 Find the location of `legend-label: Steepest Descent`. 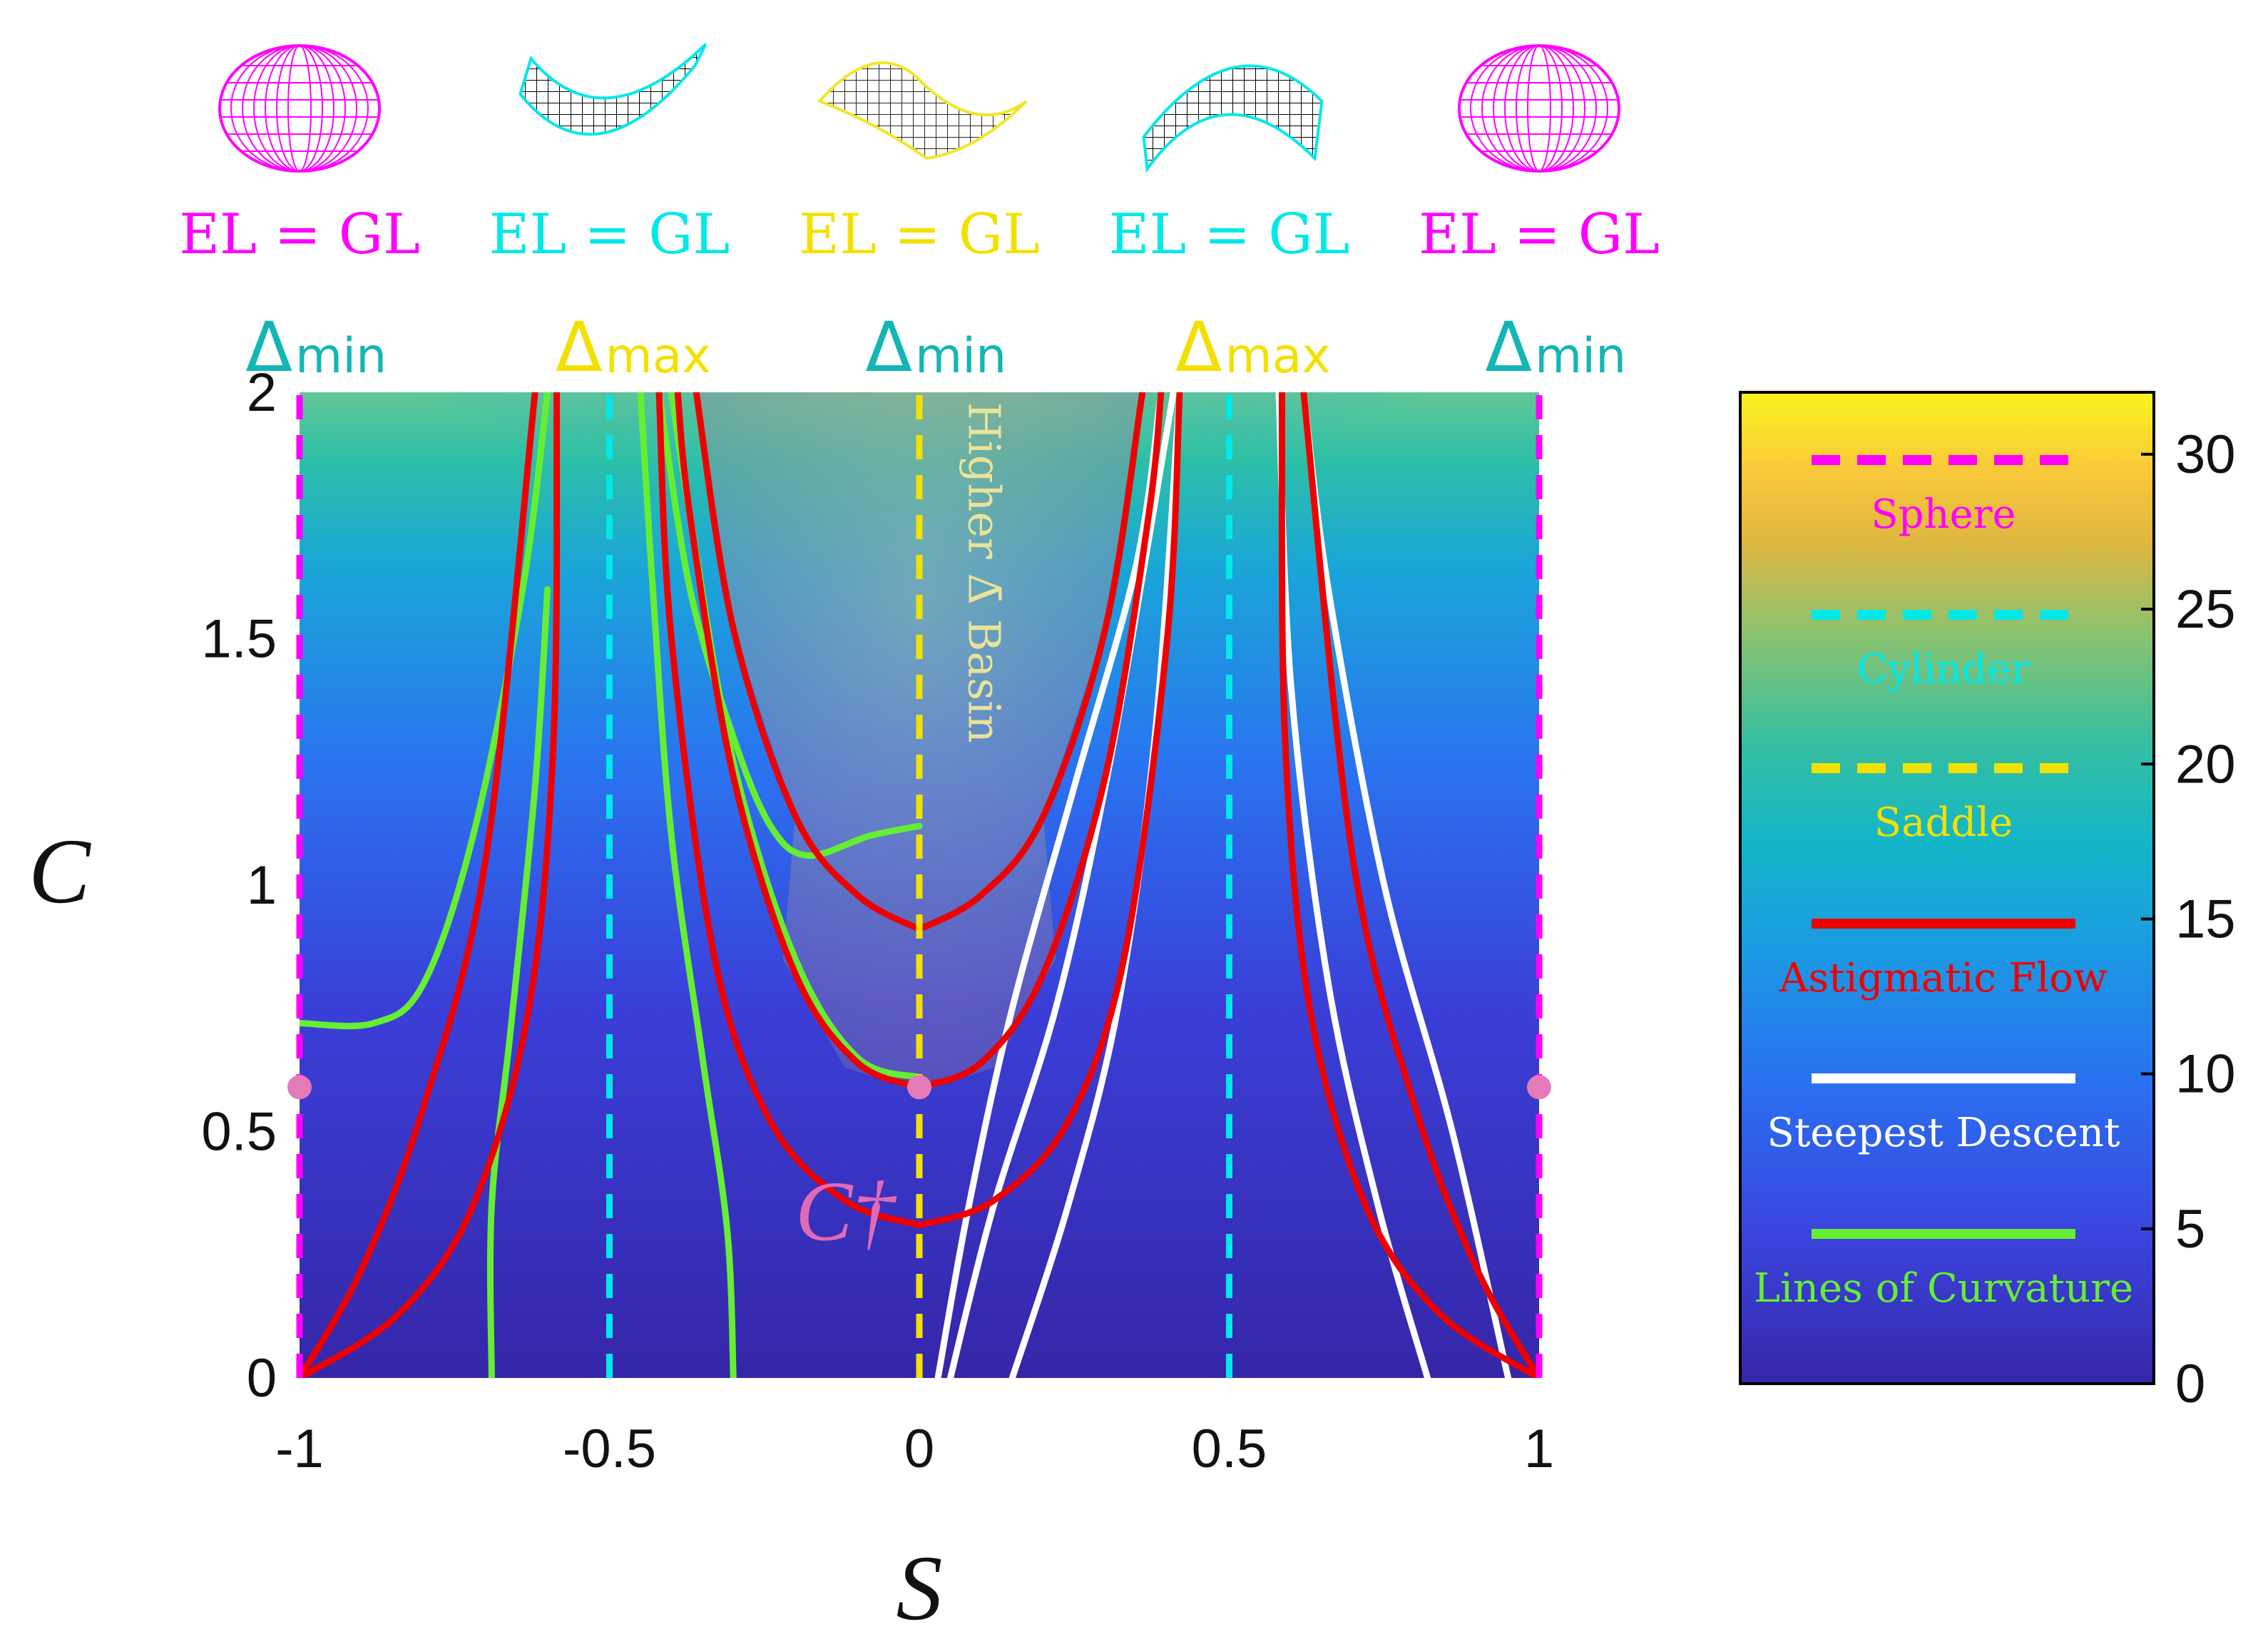

legend-label: Steepest Descent is located at coordinates (1943, 1133).